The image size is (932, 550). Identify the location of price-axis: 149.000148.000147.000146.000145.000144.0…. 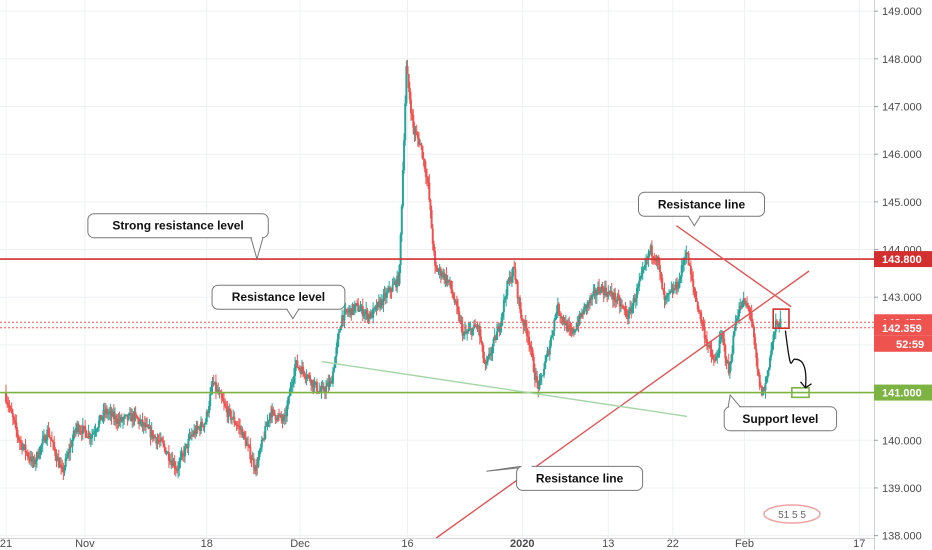
(903, 275).